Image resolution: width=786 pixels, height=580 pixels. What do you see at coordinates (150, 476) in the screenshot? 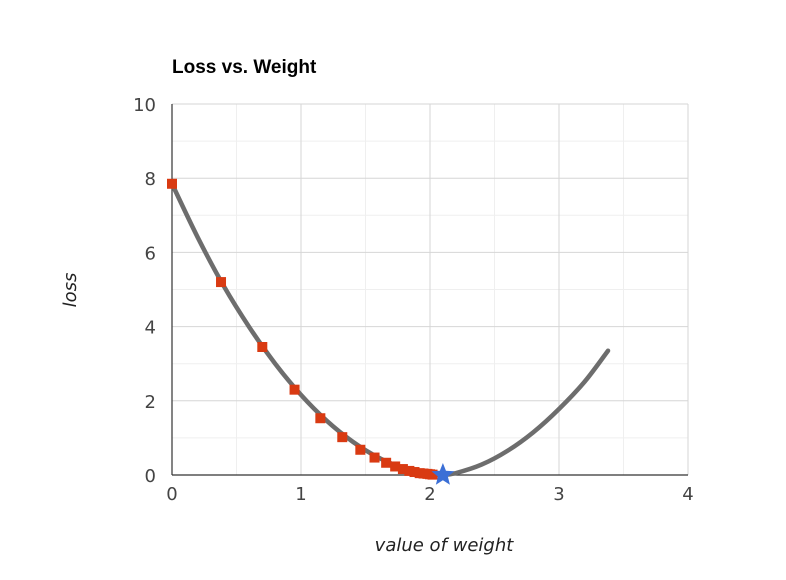
I see `y-tick-label: 0` at bounding box center [150, 476].